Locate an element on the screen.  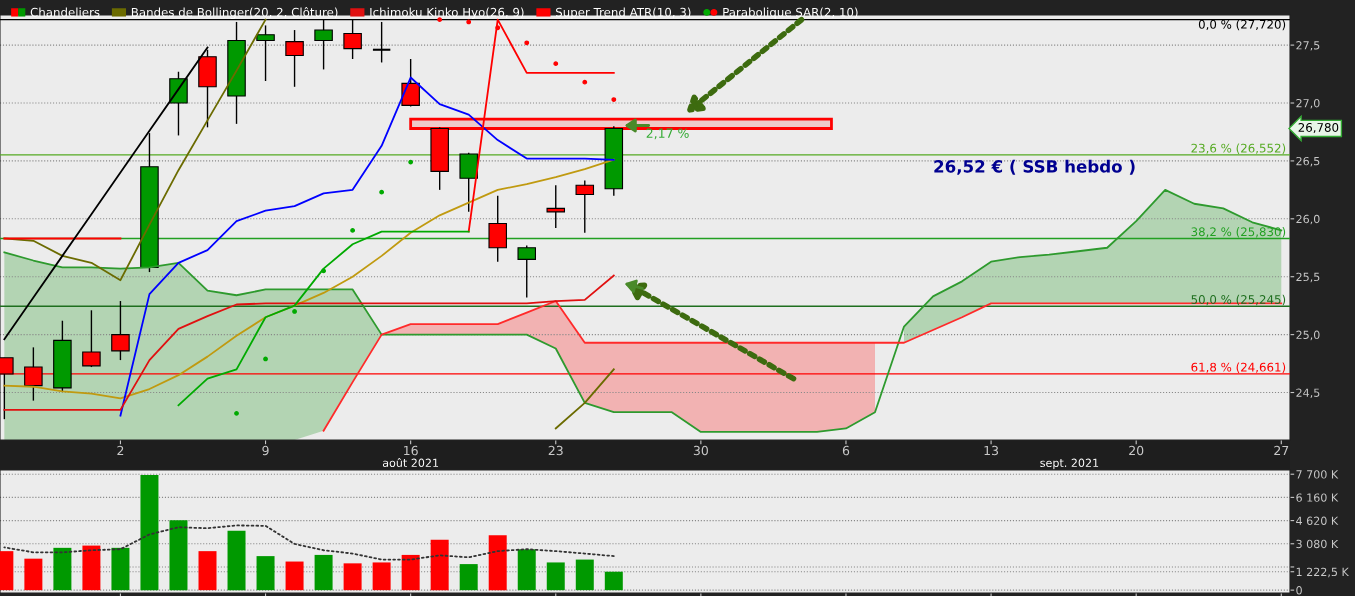
x-tick-label: 13 is located at coordinates (991, 450).